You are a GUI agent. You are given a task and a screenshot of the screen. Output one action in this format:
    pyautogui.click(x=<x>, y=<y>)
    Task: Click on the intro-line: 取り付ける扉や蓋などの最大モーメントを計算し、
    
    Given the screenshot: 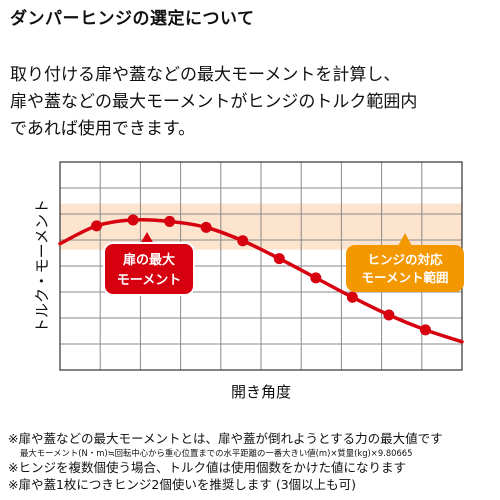 What is the action you would take?
    pyautogui.click(x=205, y=75)
    